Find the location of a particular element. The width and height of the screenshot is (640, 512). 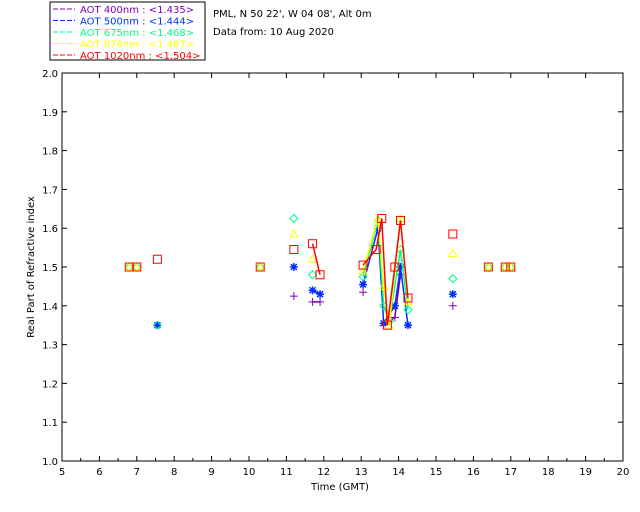

y-tick-label: 1.5 is located at coordinates (50, 268).